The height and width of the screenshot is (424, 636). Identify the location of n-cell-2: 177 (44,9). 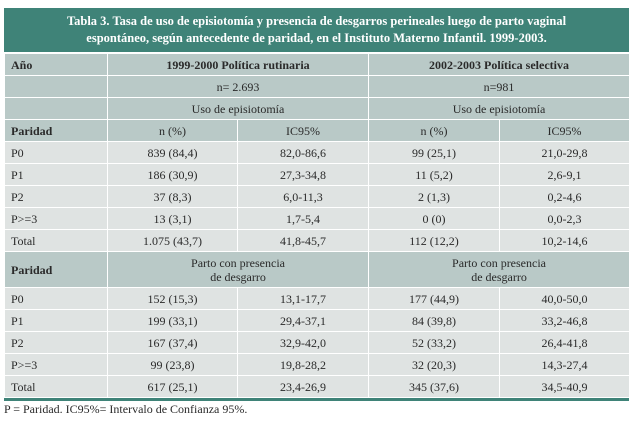
(434, 298).